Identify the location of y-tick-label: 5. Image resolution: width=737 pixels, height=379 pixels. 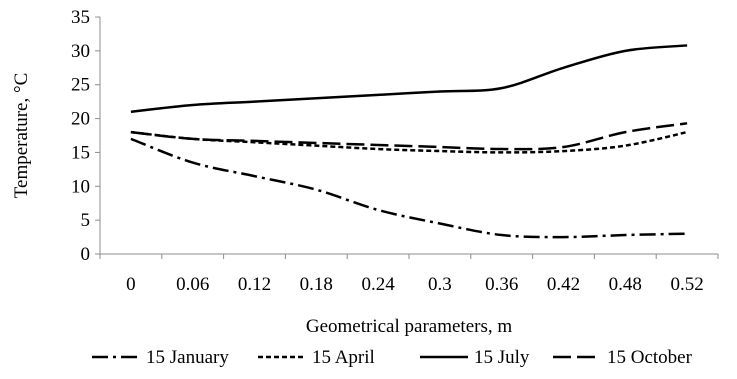
(86, 220).